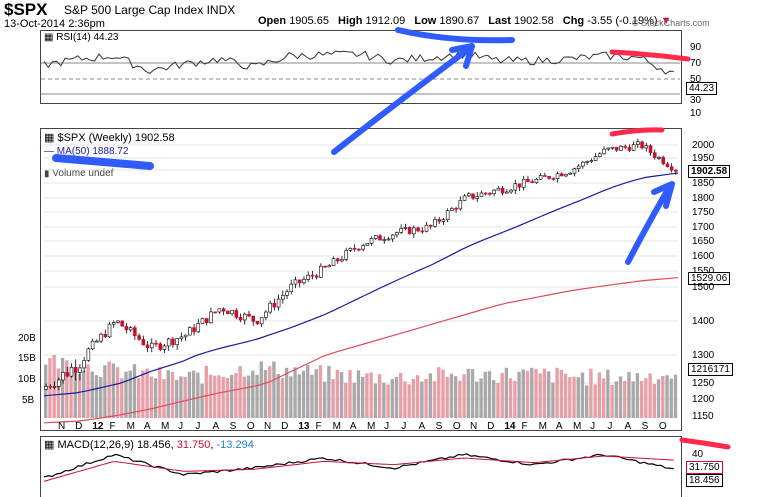 Image resolution: width=759 pixels, height=497 pixels. Describe the element at coordinates (696, 79) in the screenshot. I see `rsi-tick-50: 50` at that location.